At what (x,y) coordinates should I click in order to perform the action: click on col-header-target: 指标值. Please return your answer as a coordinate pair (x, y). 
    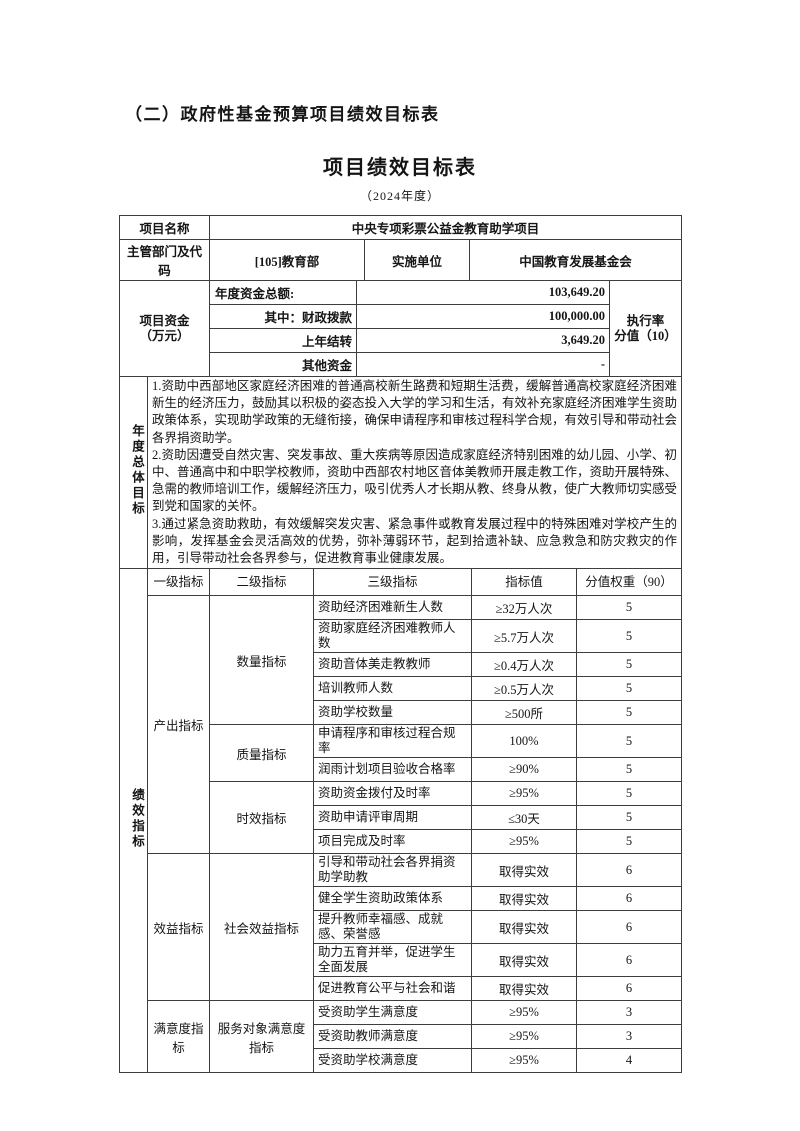
    Looking at the image, I should click on (524, 582).